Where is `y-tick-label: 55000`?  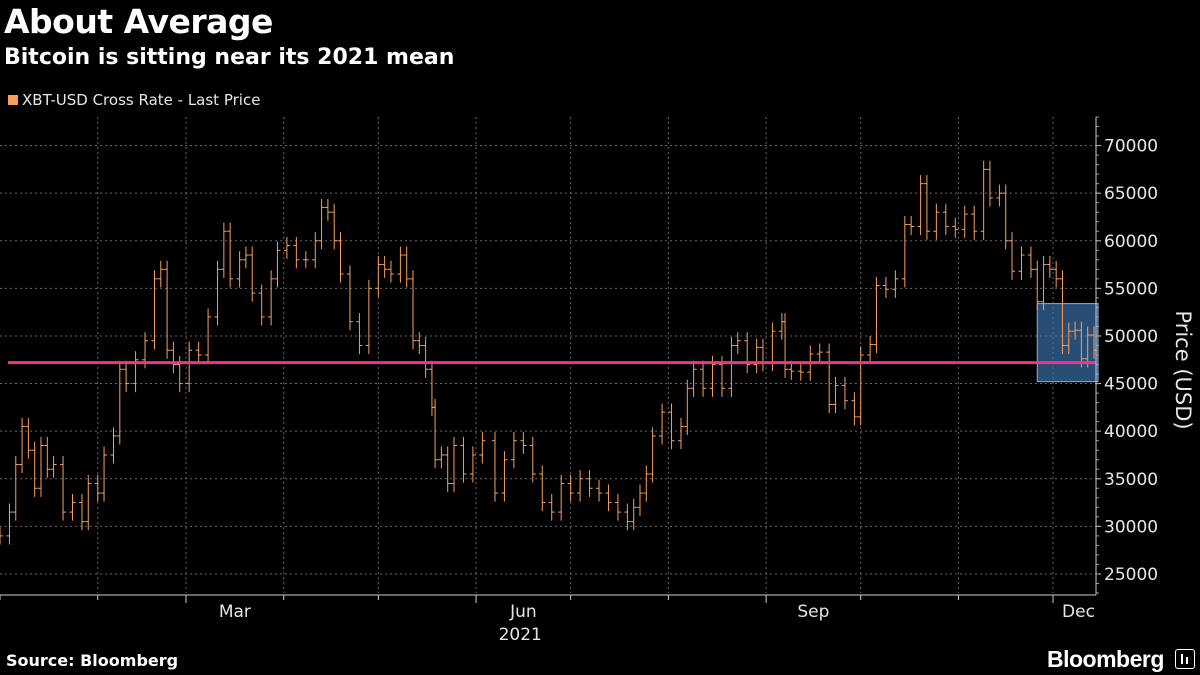
y-tick-label: 55000 is located at coordinates (1131, 289).